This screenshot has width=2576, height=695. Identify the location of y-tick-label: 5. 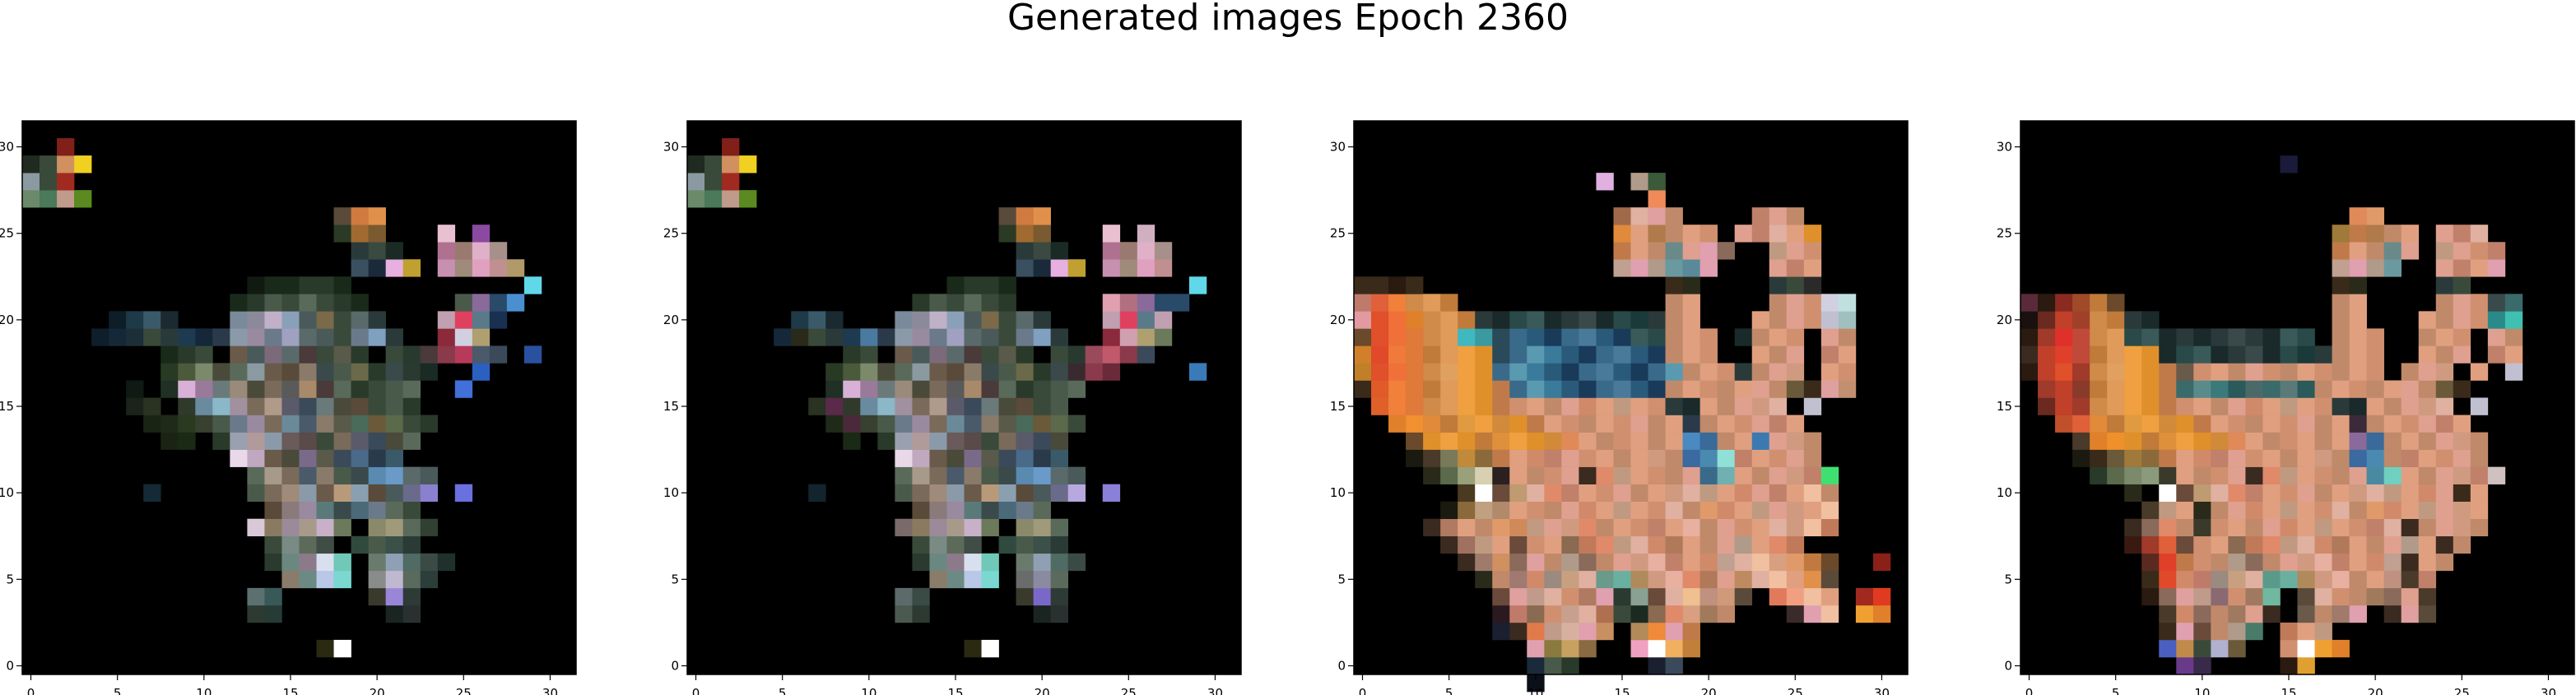
(10, 579).